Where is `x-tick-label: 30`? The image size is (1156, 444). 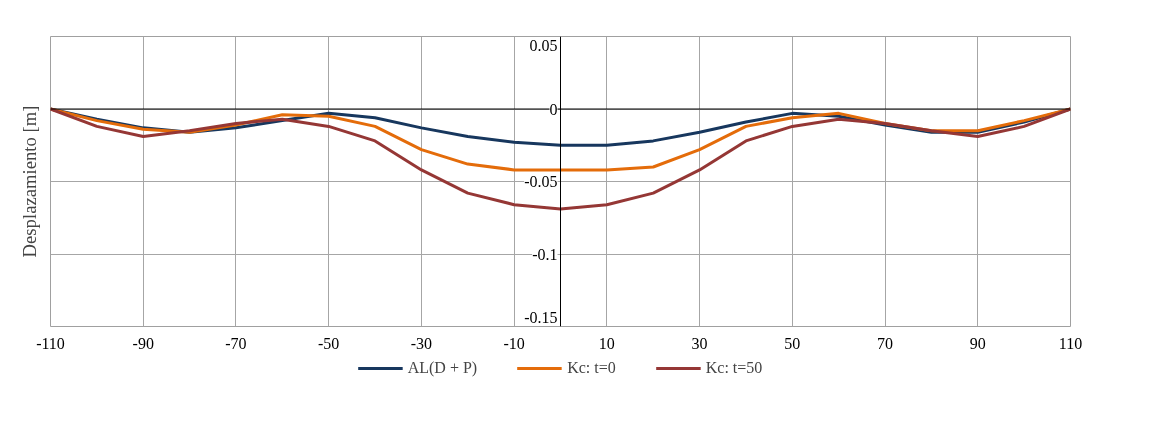
x-tick-label: 30 is located at coordinates (699, 343).